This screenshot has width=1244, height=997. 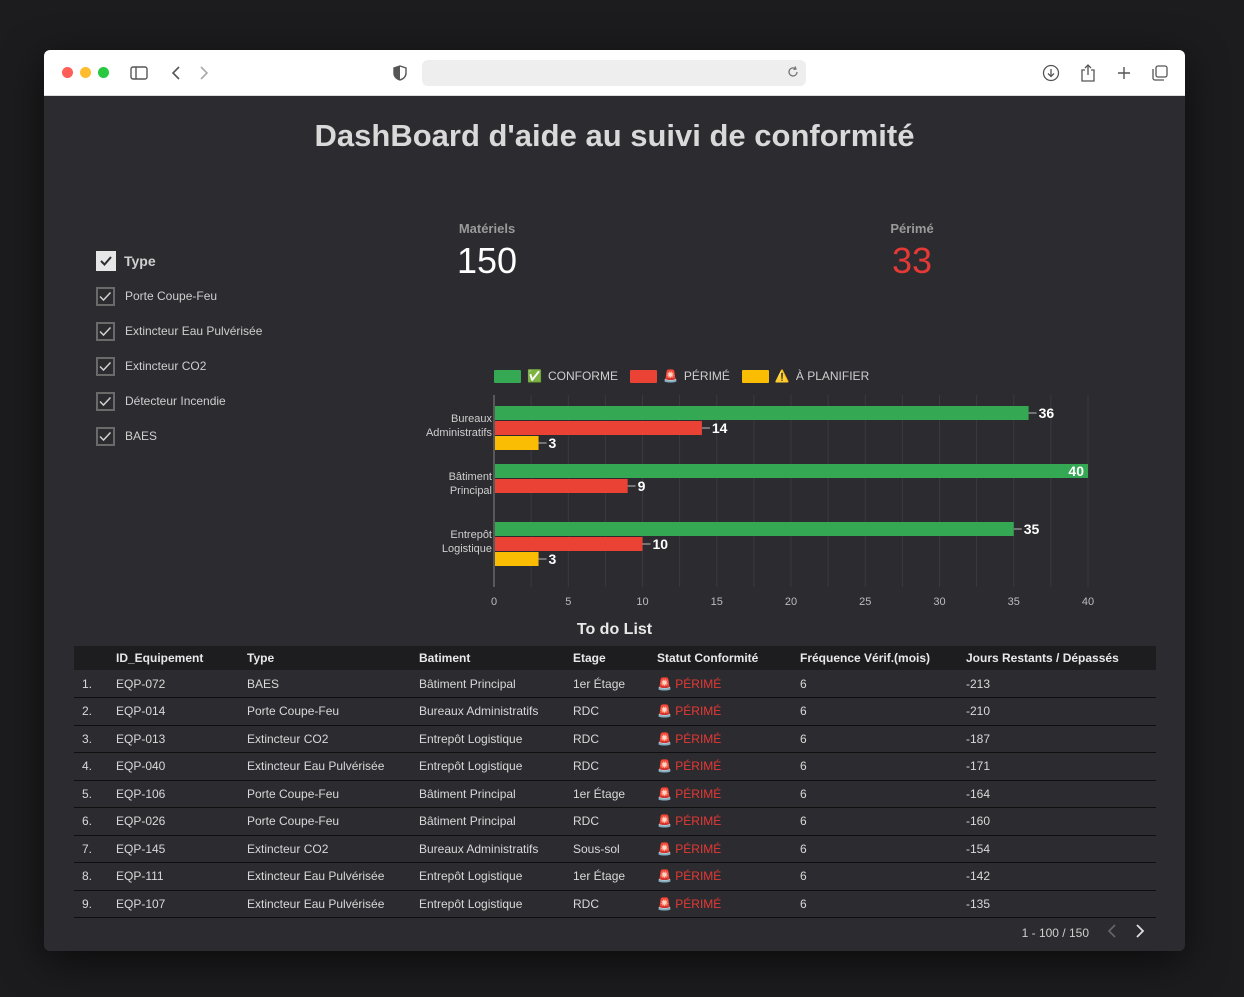 I want to click on filter-item: Porte Coupe-Feu, so click(x=179, y=296).